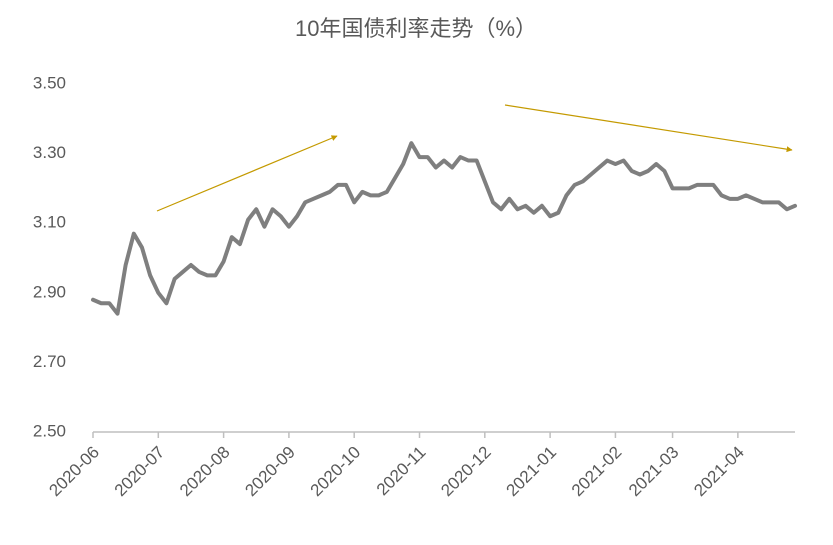 The width and height of the screenshot is (833, 545). I want to click on x-tick-label: 2020-08, so click(205, 472).